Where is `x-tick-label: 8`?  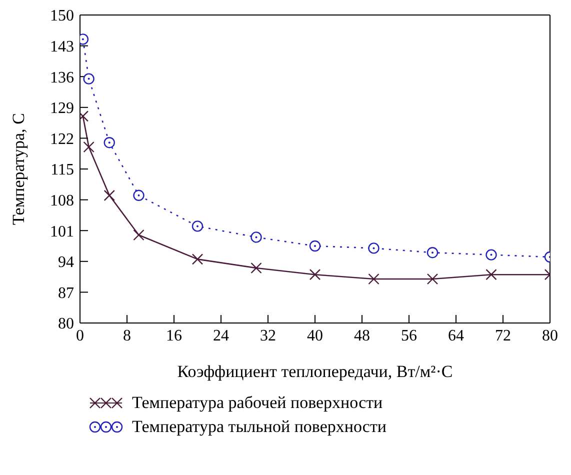
x-tick-label: 8 is located at coordinates (127, 335).